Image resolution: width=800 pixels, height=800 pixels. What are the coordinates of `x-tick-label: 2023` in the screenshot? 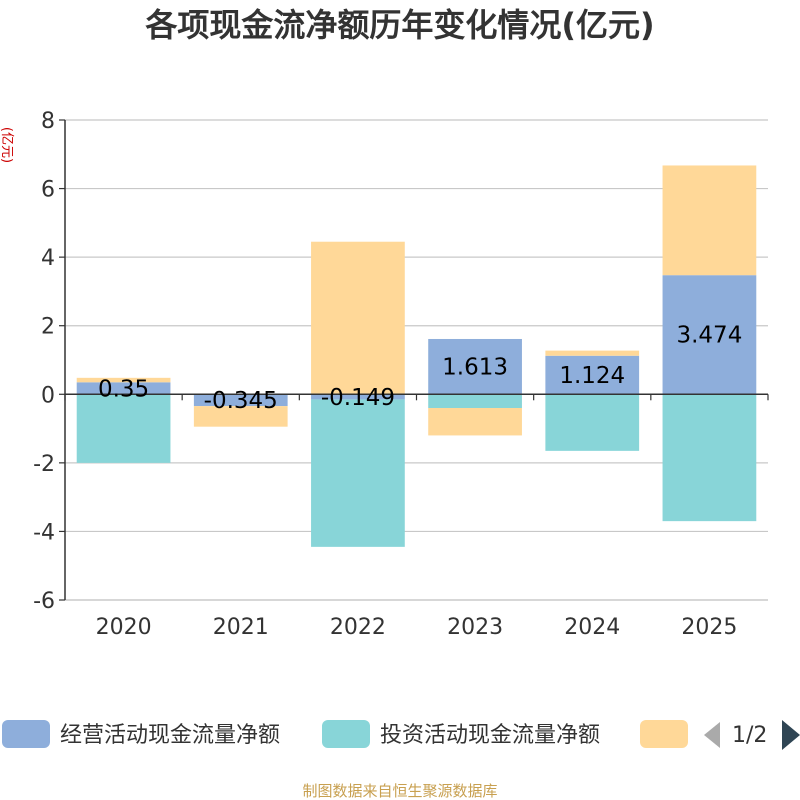 It's located at (475, 627).